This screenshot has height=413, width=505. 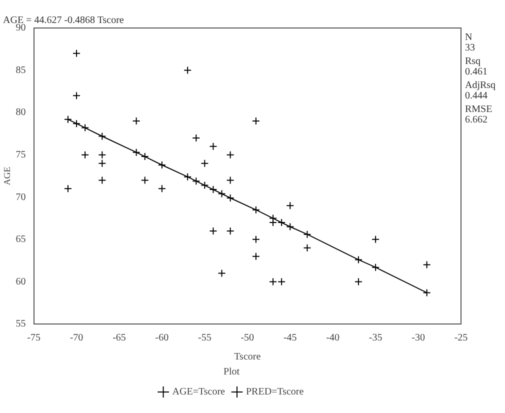 I want to click on x-tick-label: -30, so click(x=418, y=338).